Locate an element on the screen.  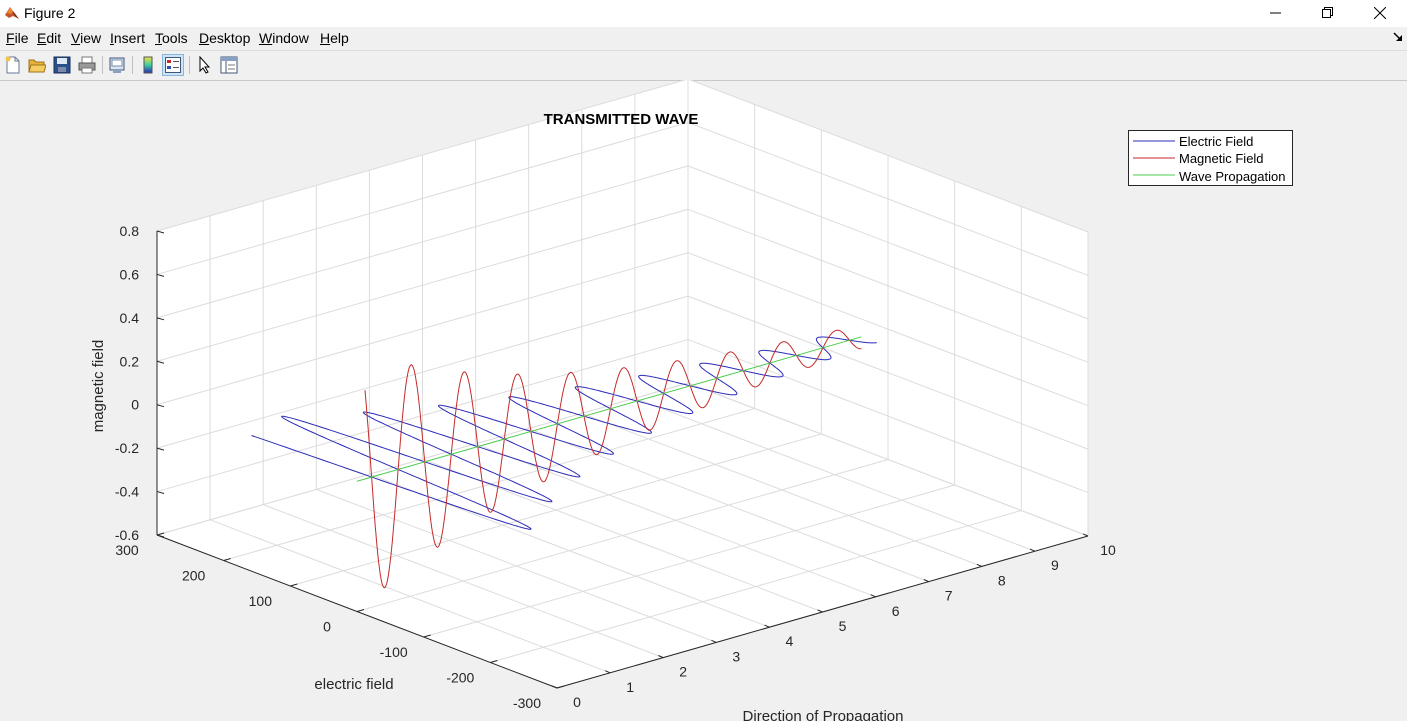
property-inspector-icon is located at coordinates (229, 65).